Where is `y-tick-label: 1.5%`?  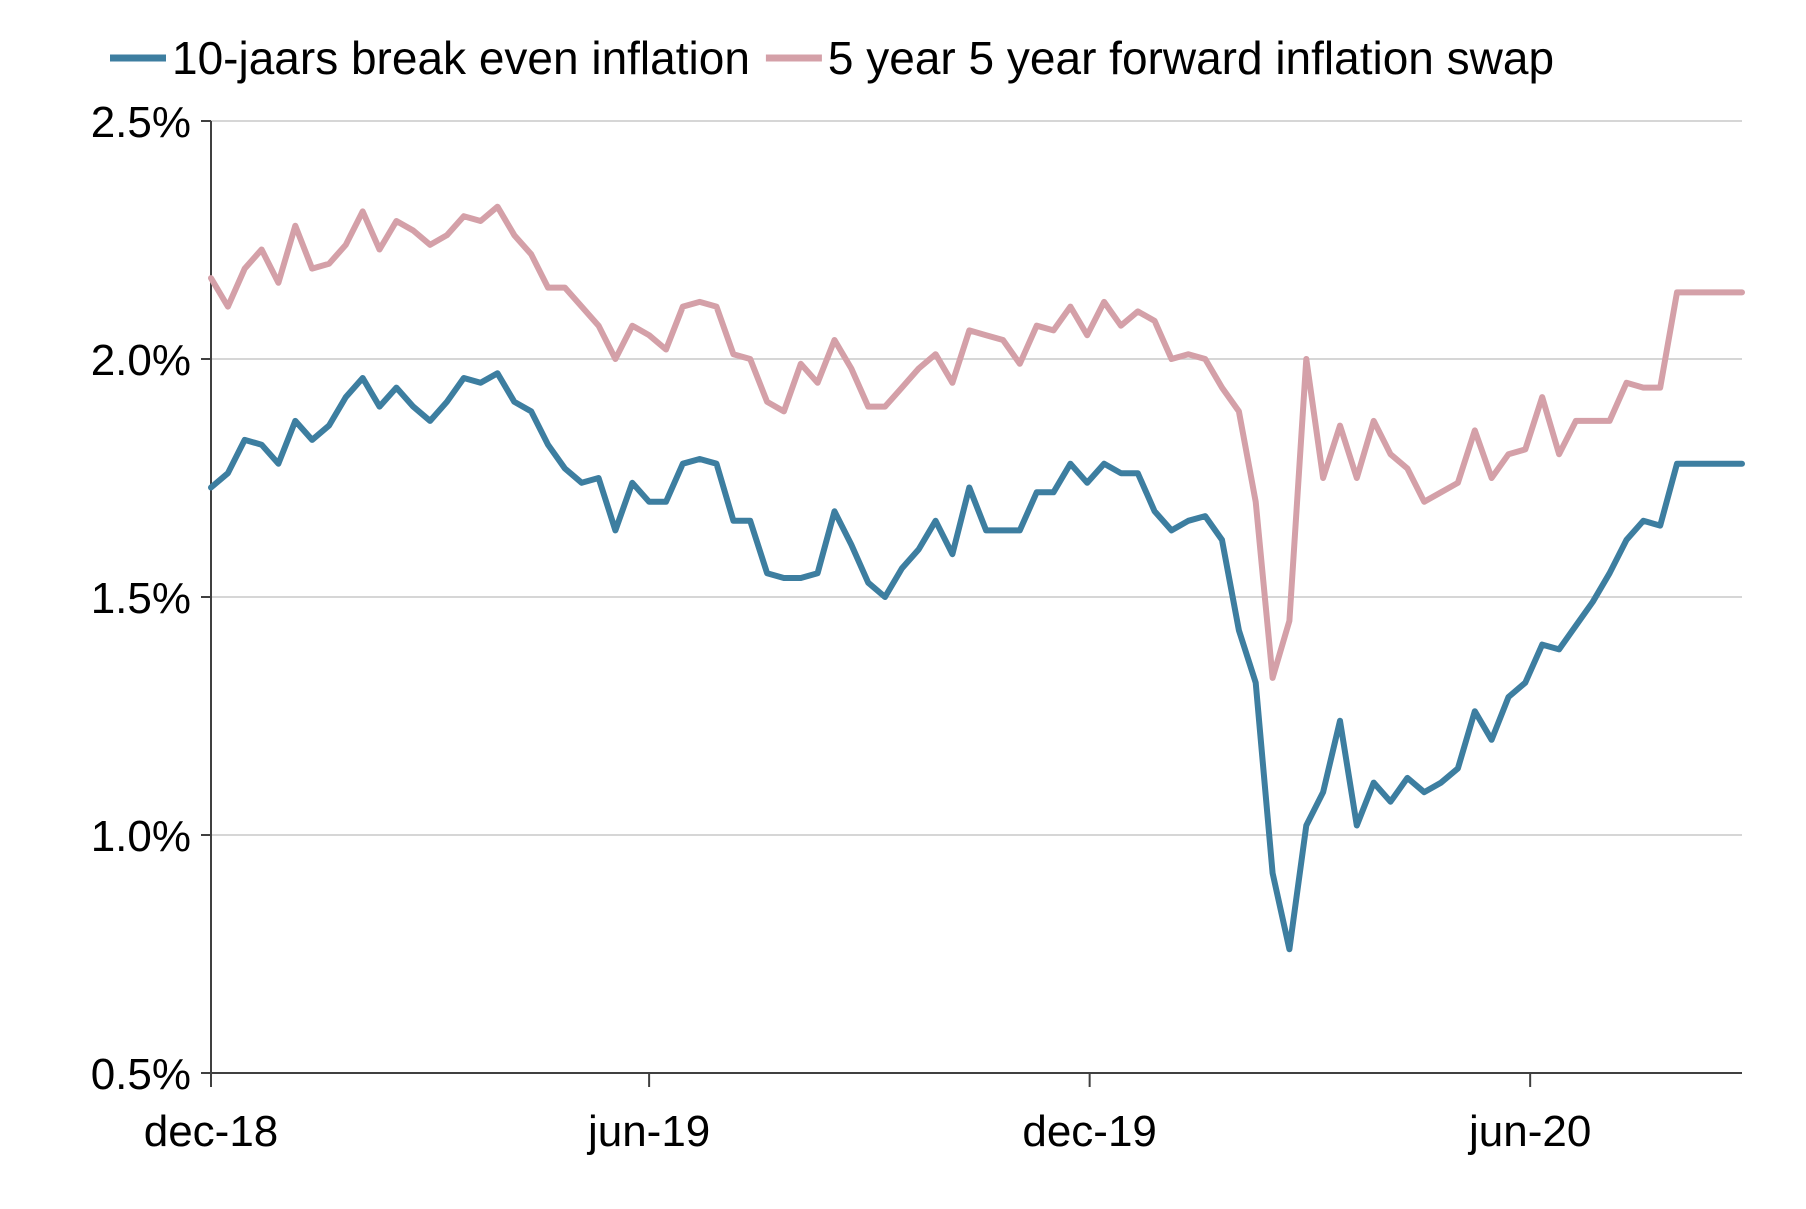 y-tick-label: 1.5% is located at coordinates (141, 598).